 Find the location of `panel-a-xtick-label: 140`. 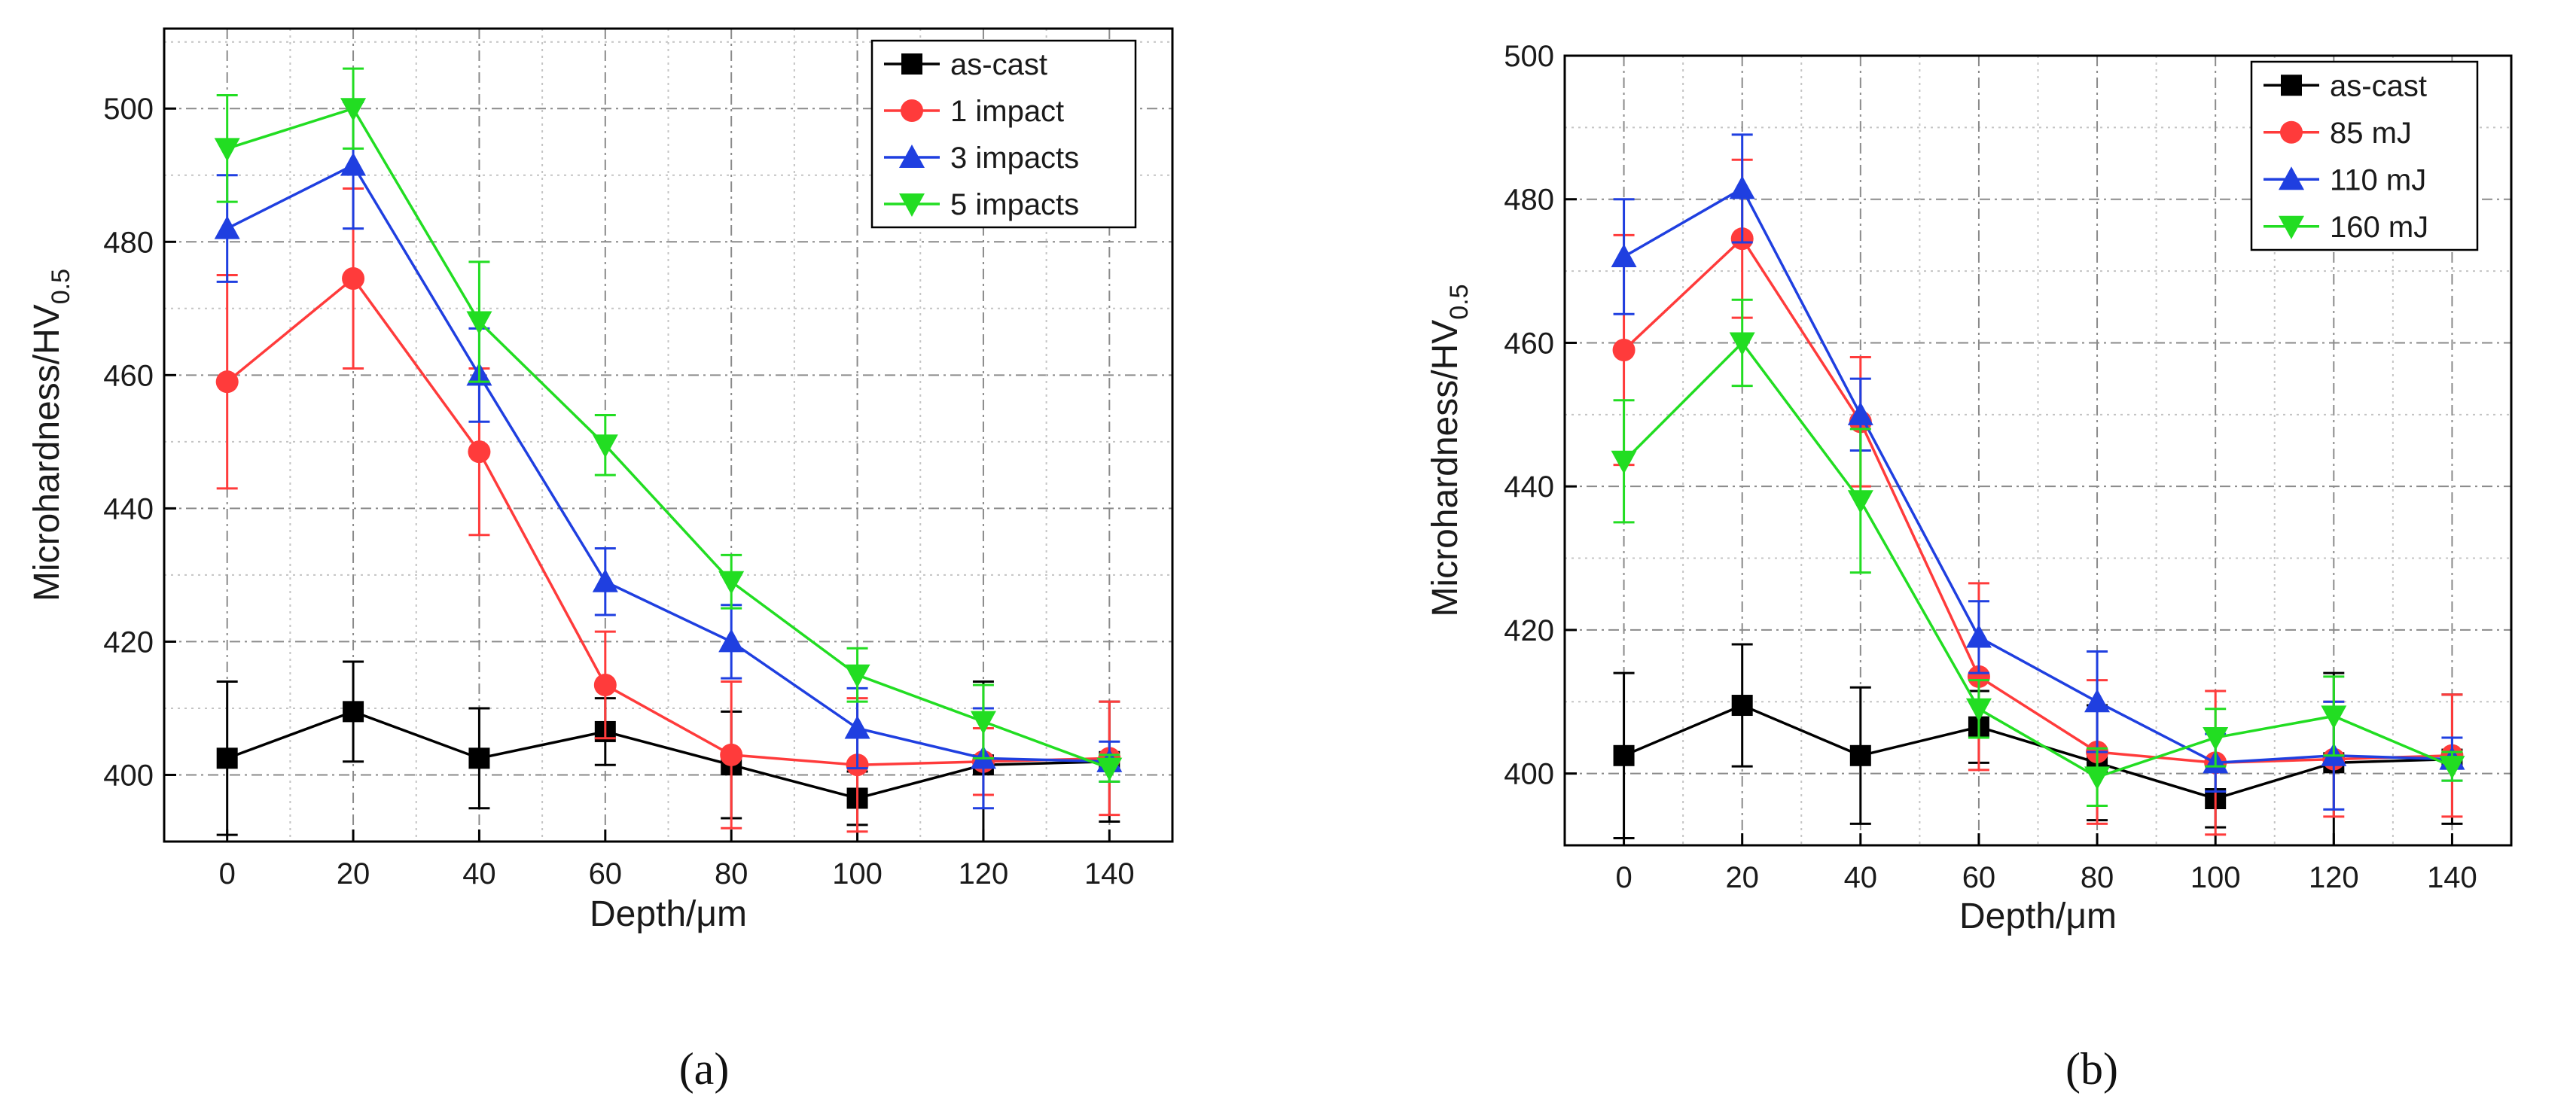

panel-a-xtick-label: 140 is located at coordinates (1109, 874).